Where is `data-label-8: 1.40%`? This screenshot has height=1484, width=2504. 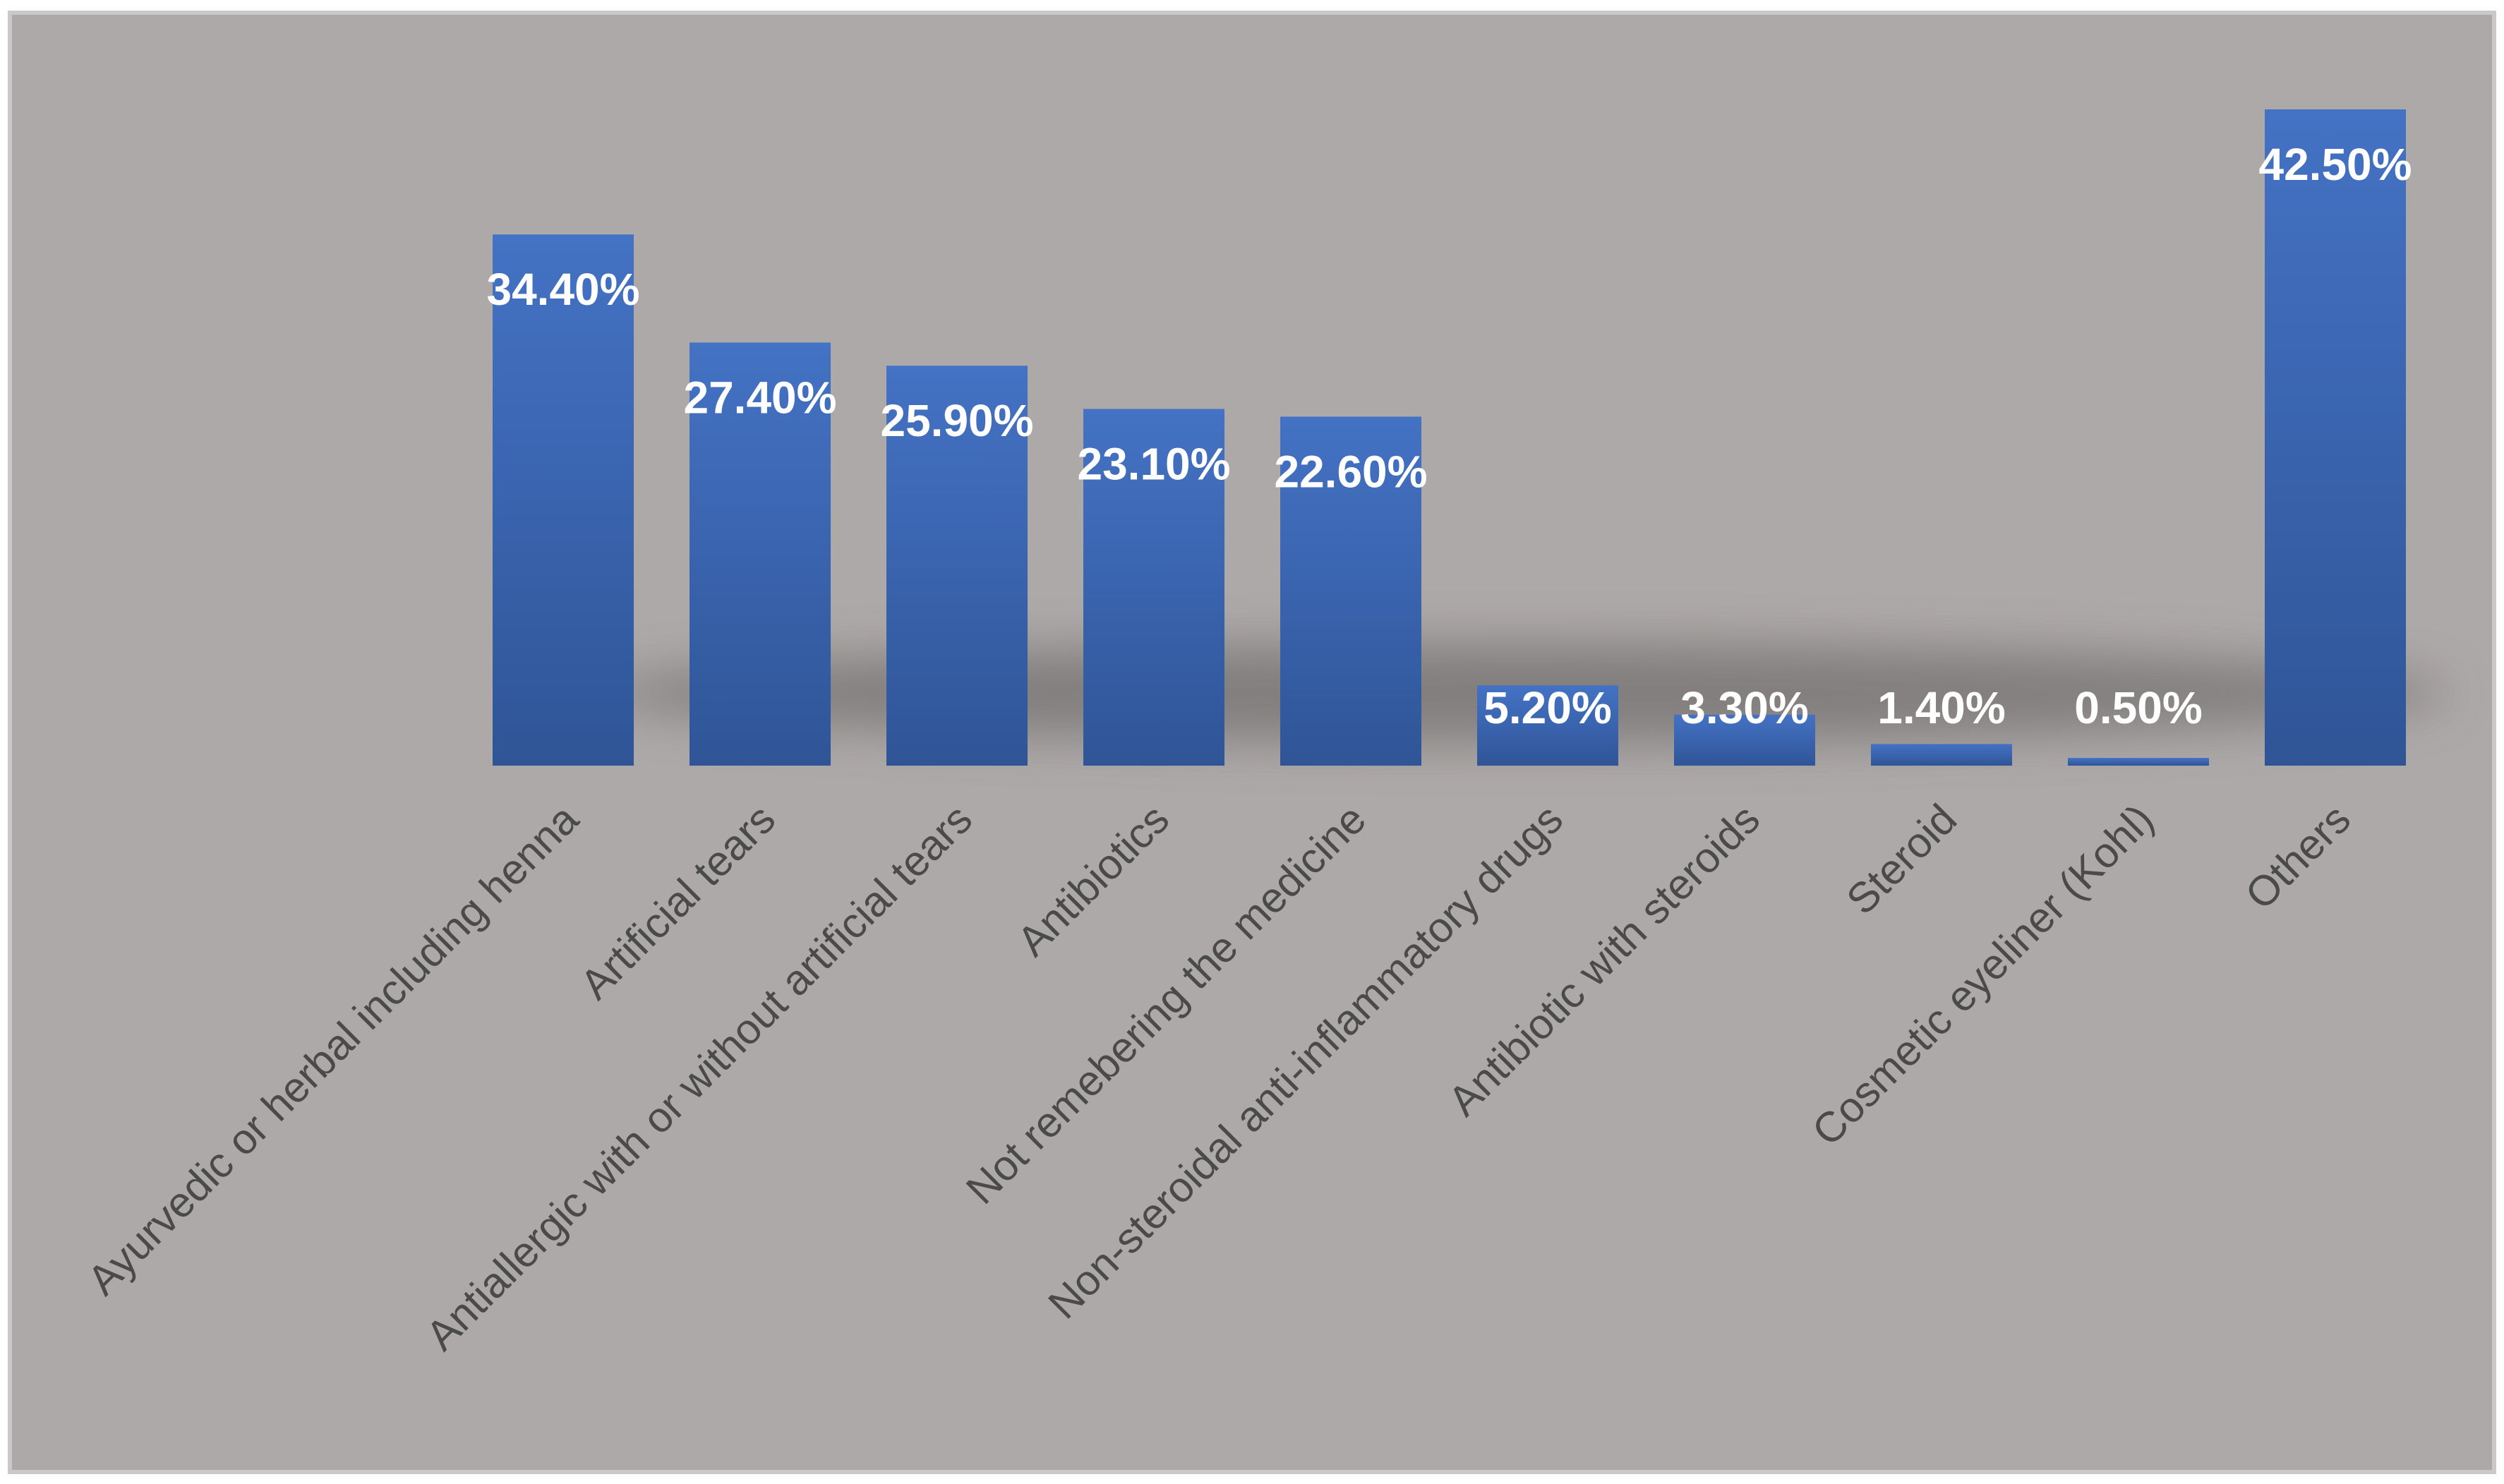 data-label-8: 1.40% is located at coordinates (1941, 707).